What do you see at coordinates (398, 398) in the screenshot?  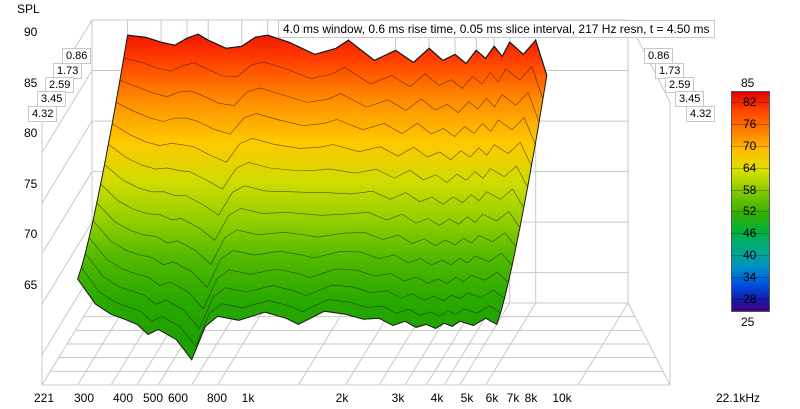 I see `x-tick-label: 3k` at bounding box center [398, 398].